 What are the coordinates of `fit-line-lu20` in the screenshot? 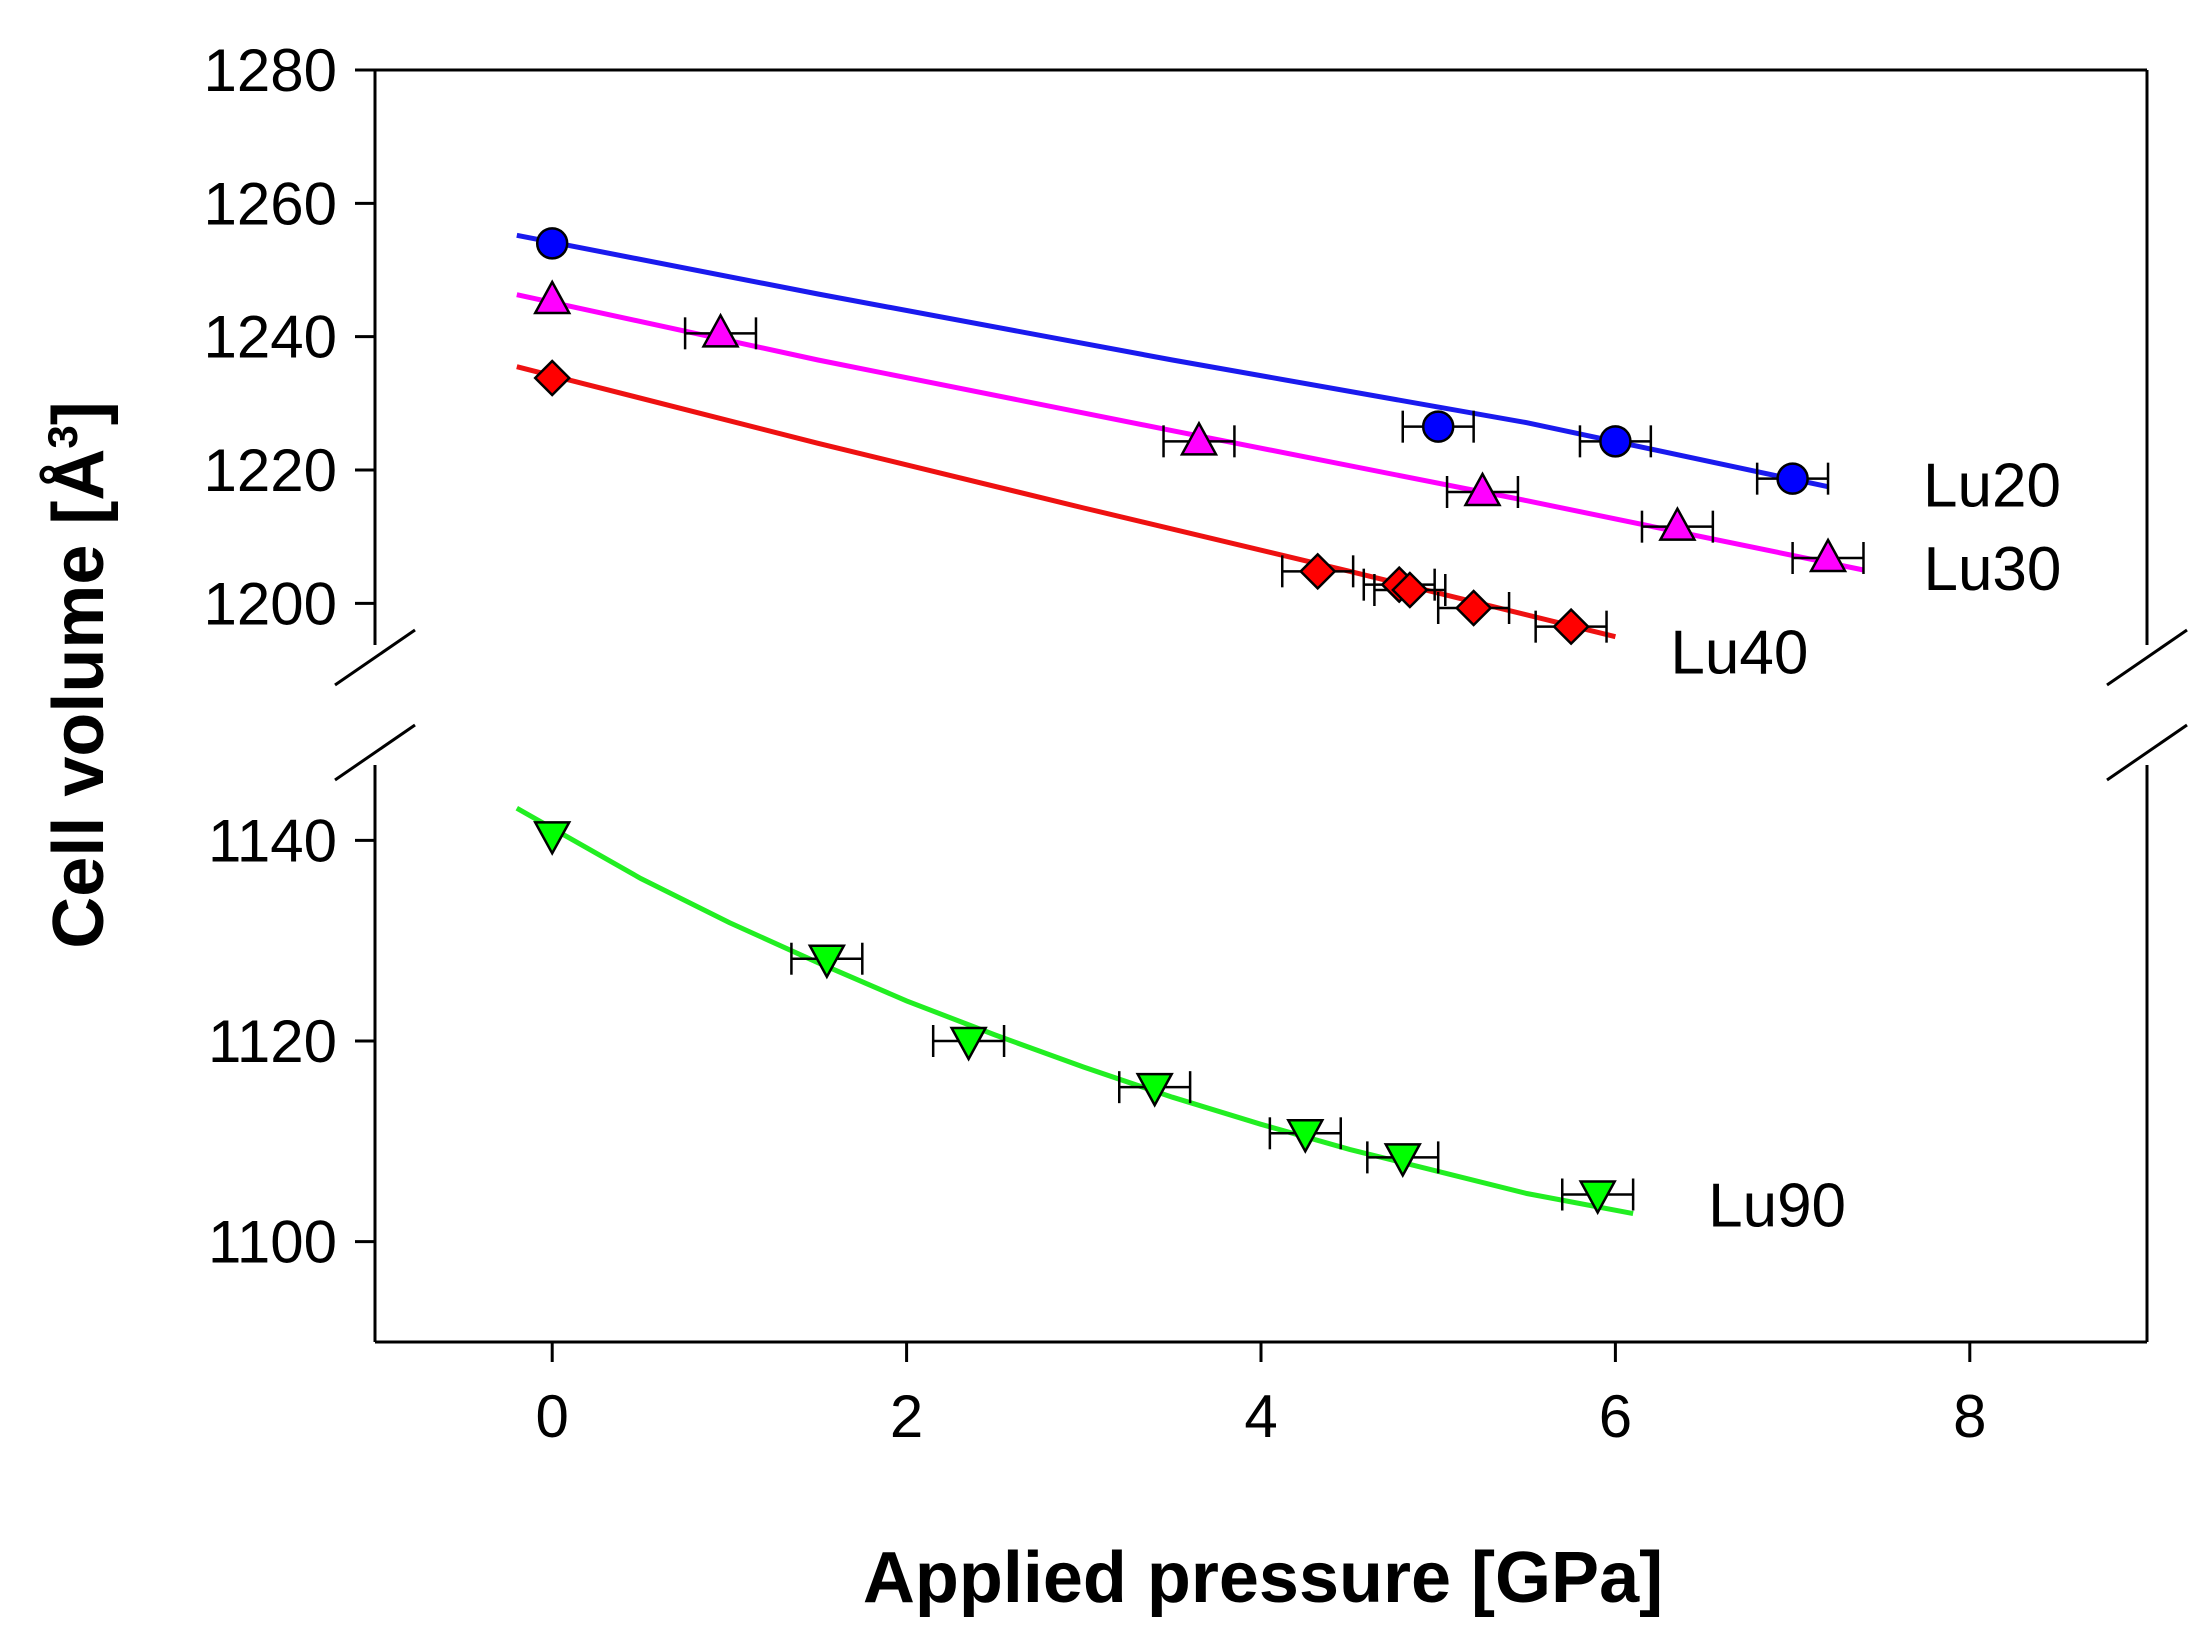 It's located at (1172, 361).